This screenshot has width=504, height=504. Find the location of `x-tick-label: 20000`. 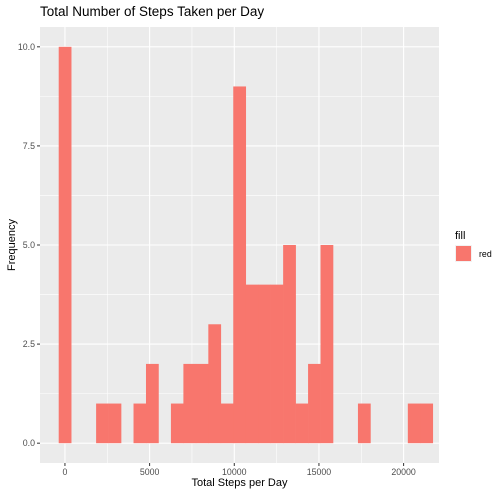

x-tick-label: 20000 is located at coordinates (403, 472).